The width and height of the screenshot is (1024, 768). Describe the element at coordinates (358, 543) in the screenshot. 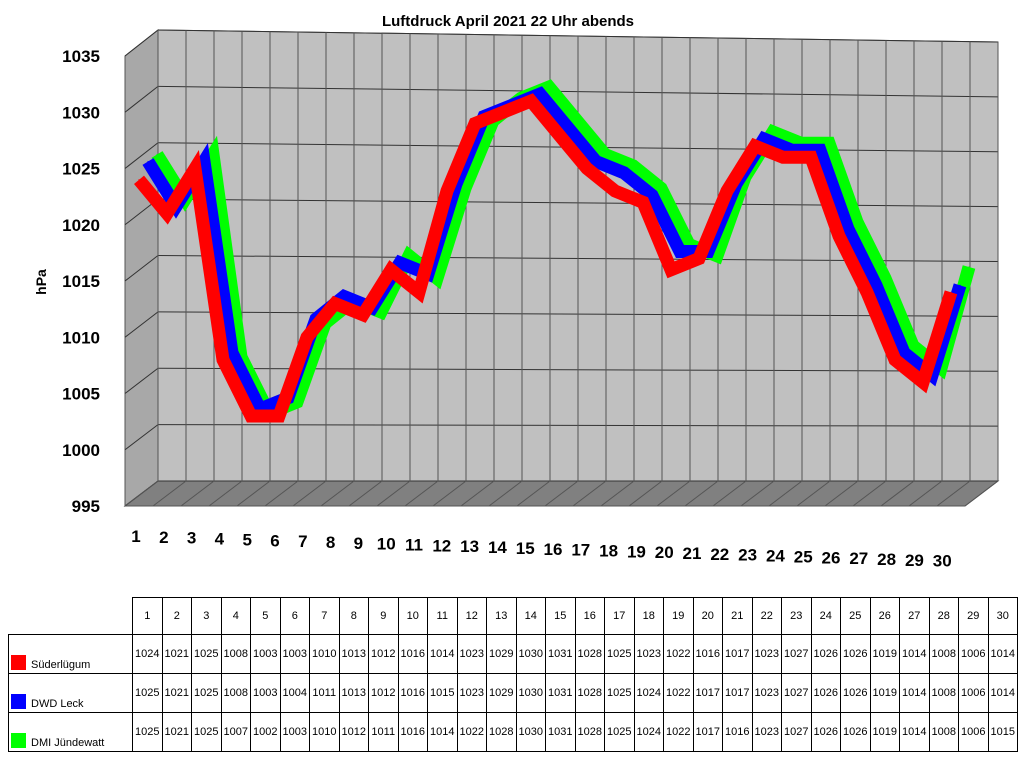

I see `x-tick-label: 9` at that location.